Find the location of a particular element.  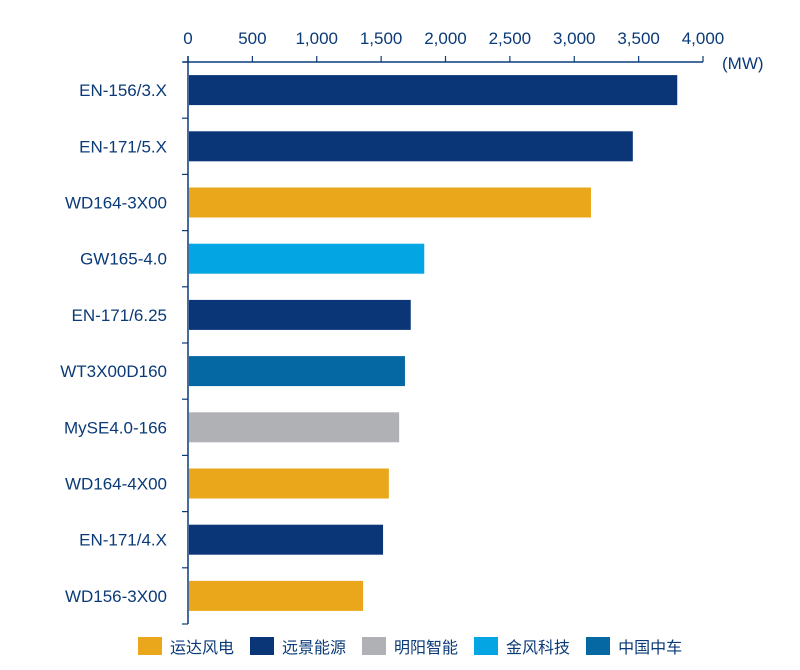

category-label: EN-171/5.X is located at coordinates (123, 146).